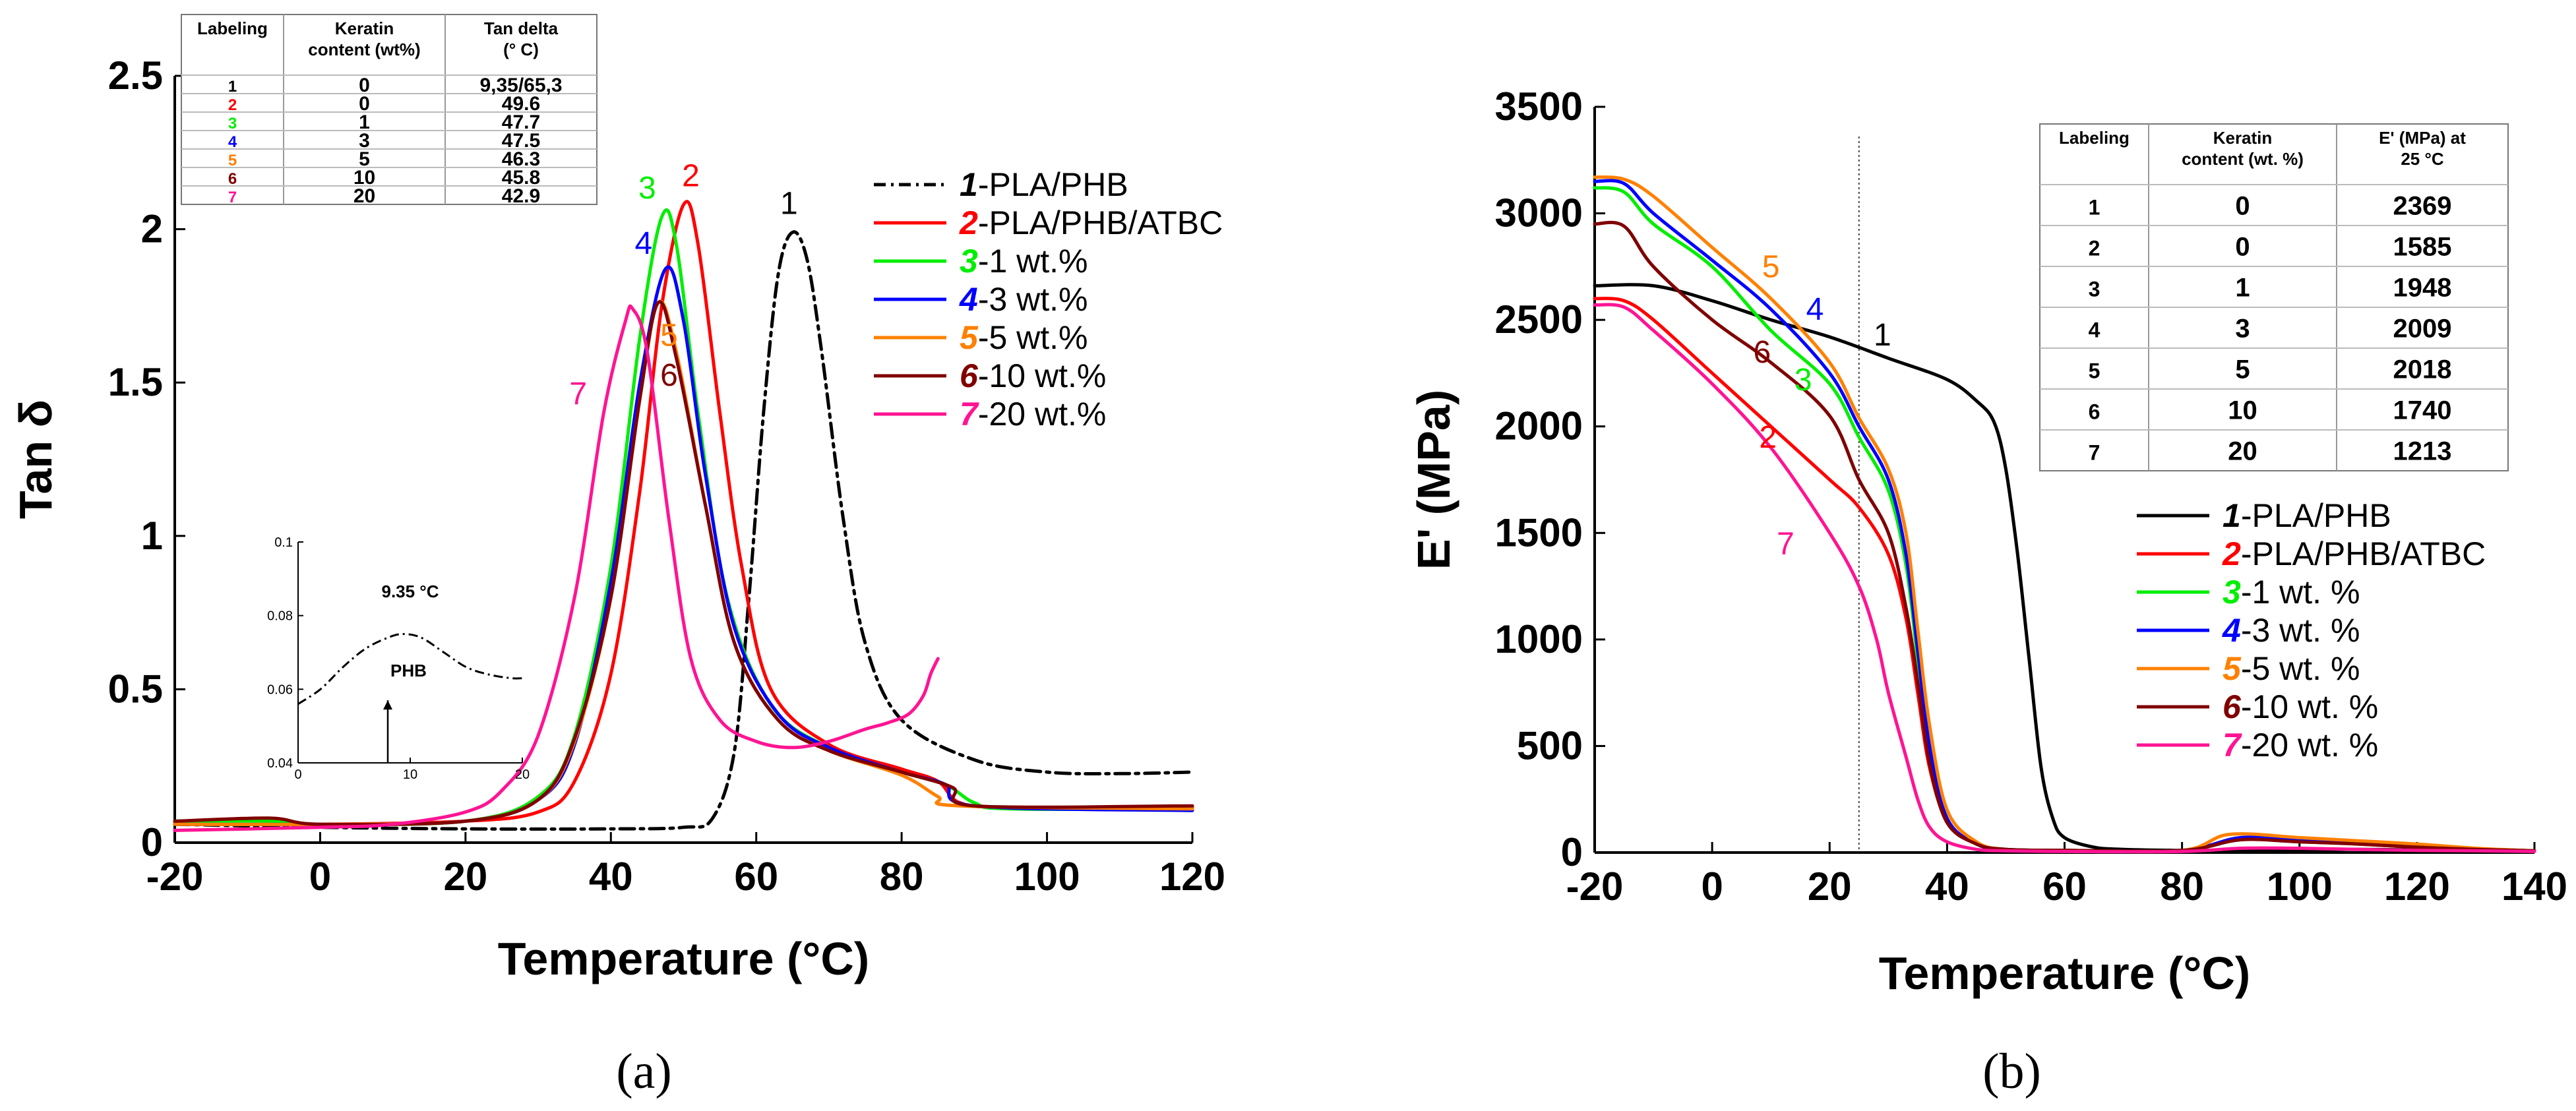 This screenshot has width=2576, height=1111. I want to click on b-legend-number: 7, so click(2232, 746).